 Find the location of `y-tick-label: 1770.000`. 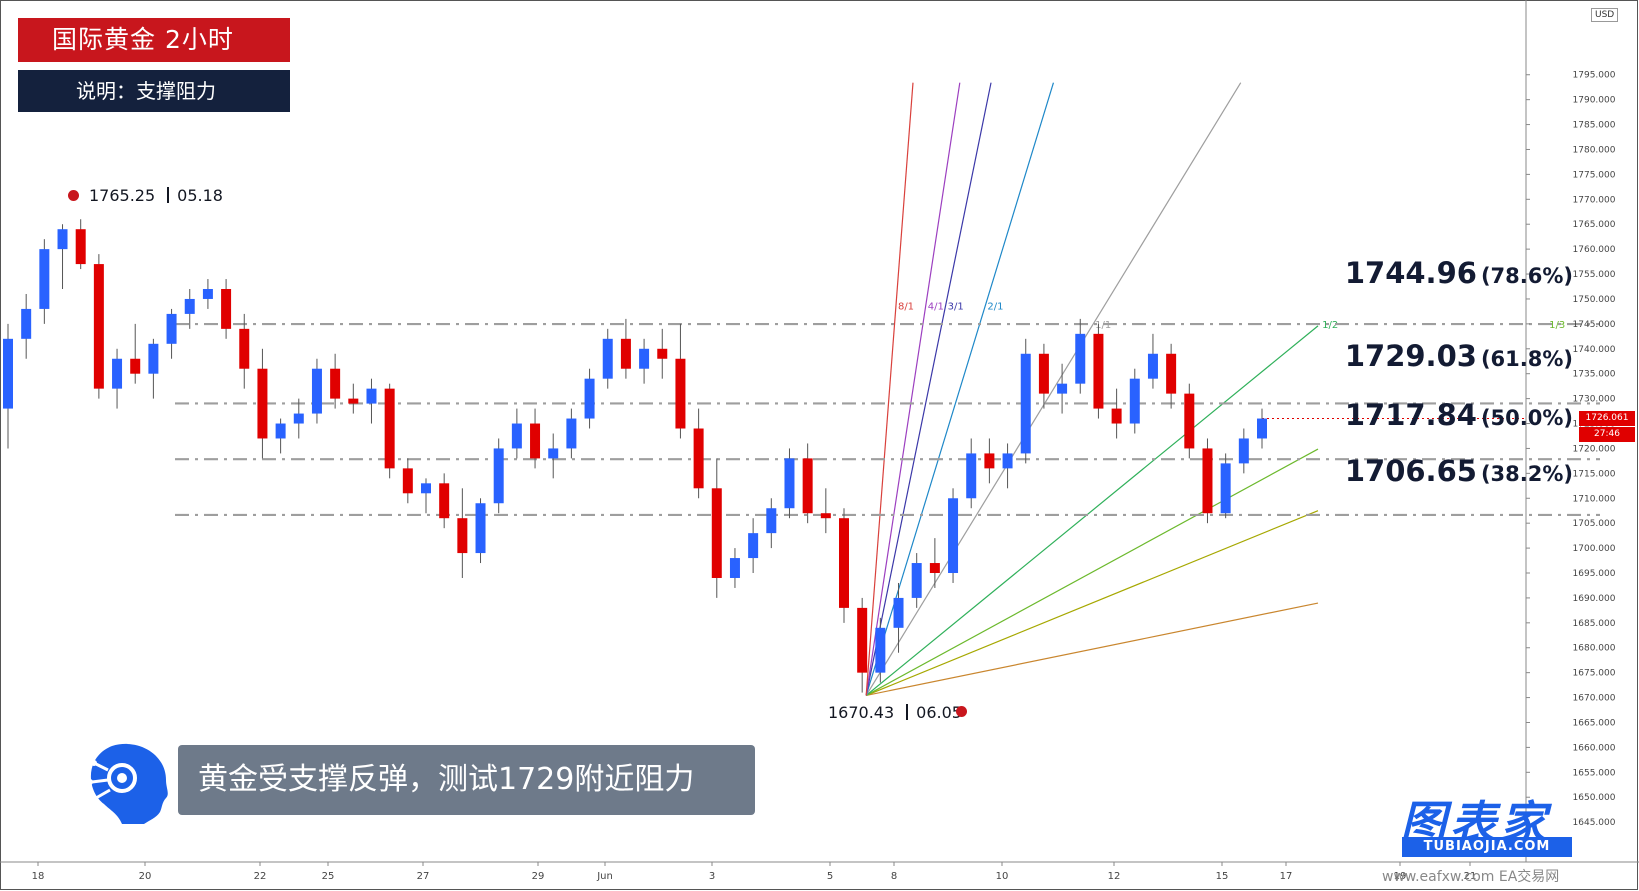

y-tick-label: 1770.000 is located at coordinates (1594, 200).